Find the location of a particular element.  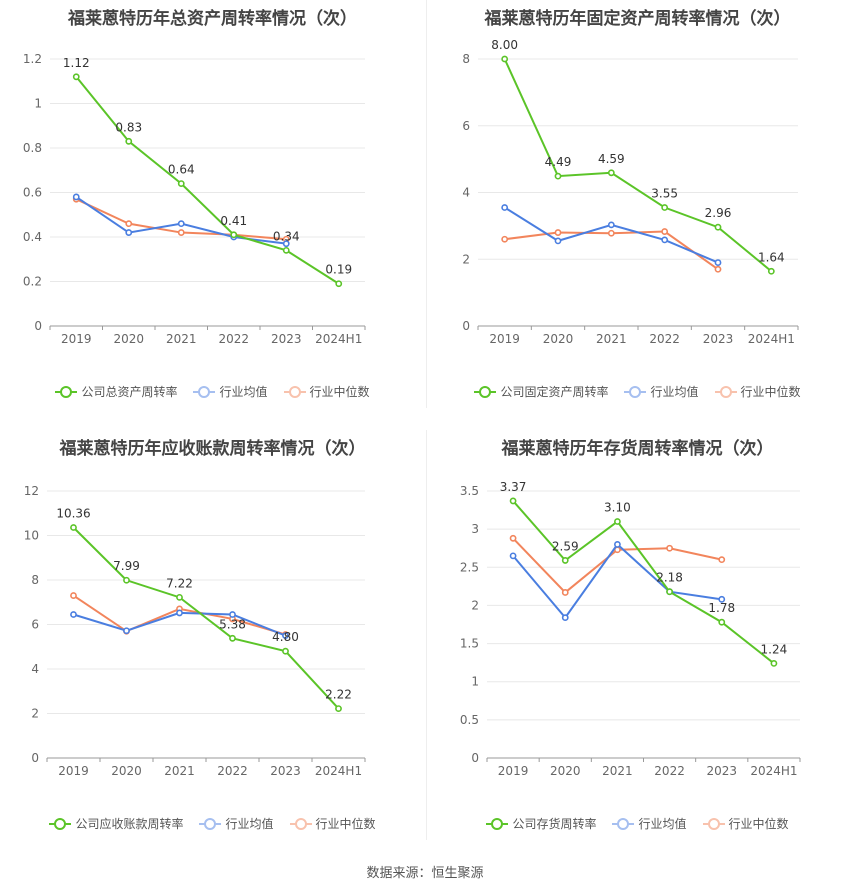

y-tick-label: 0.6 is located at coordinates (32, 193).